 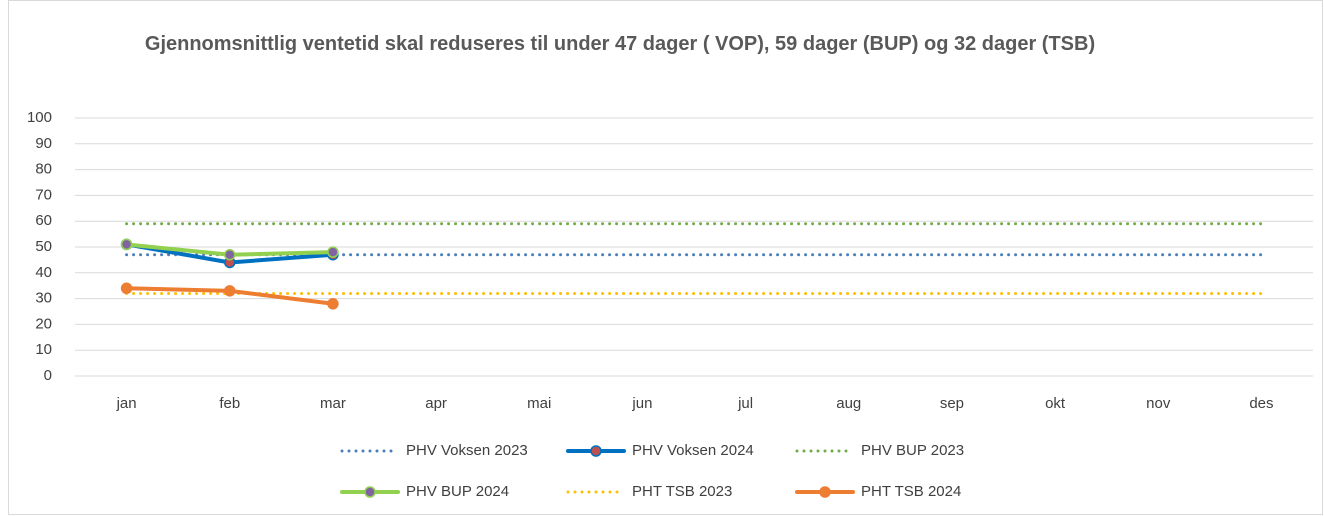 What do you see at coordinates (467, 450) in the screenshot?
I see `legend-label: PHV Voksen 2023` at bounding box center [467, 450].